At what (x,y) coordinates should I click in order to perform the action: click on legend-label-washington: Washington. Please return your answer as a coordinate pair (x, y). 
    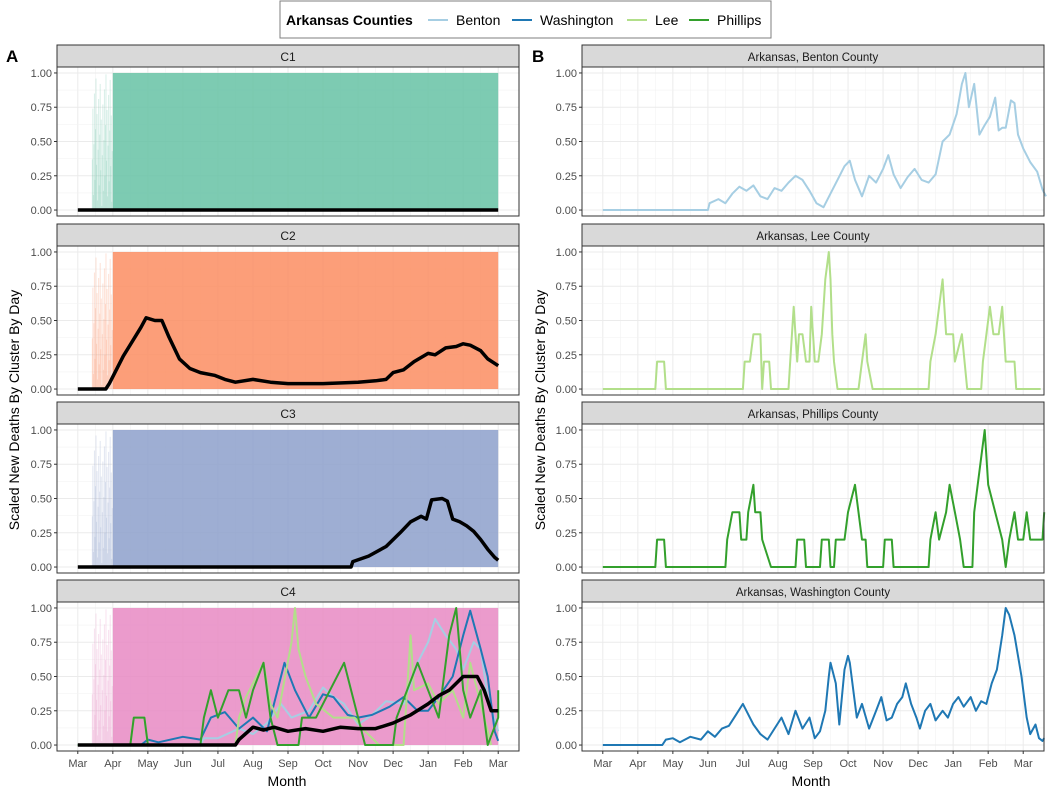
    Looking at the image, I should click on (576, 20).